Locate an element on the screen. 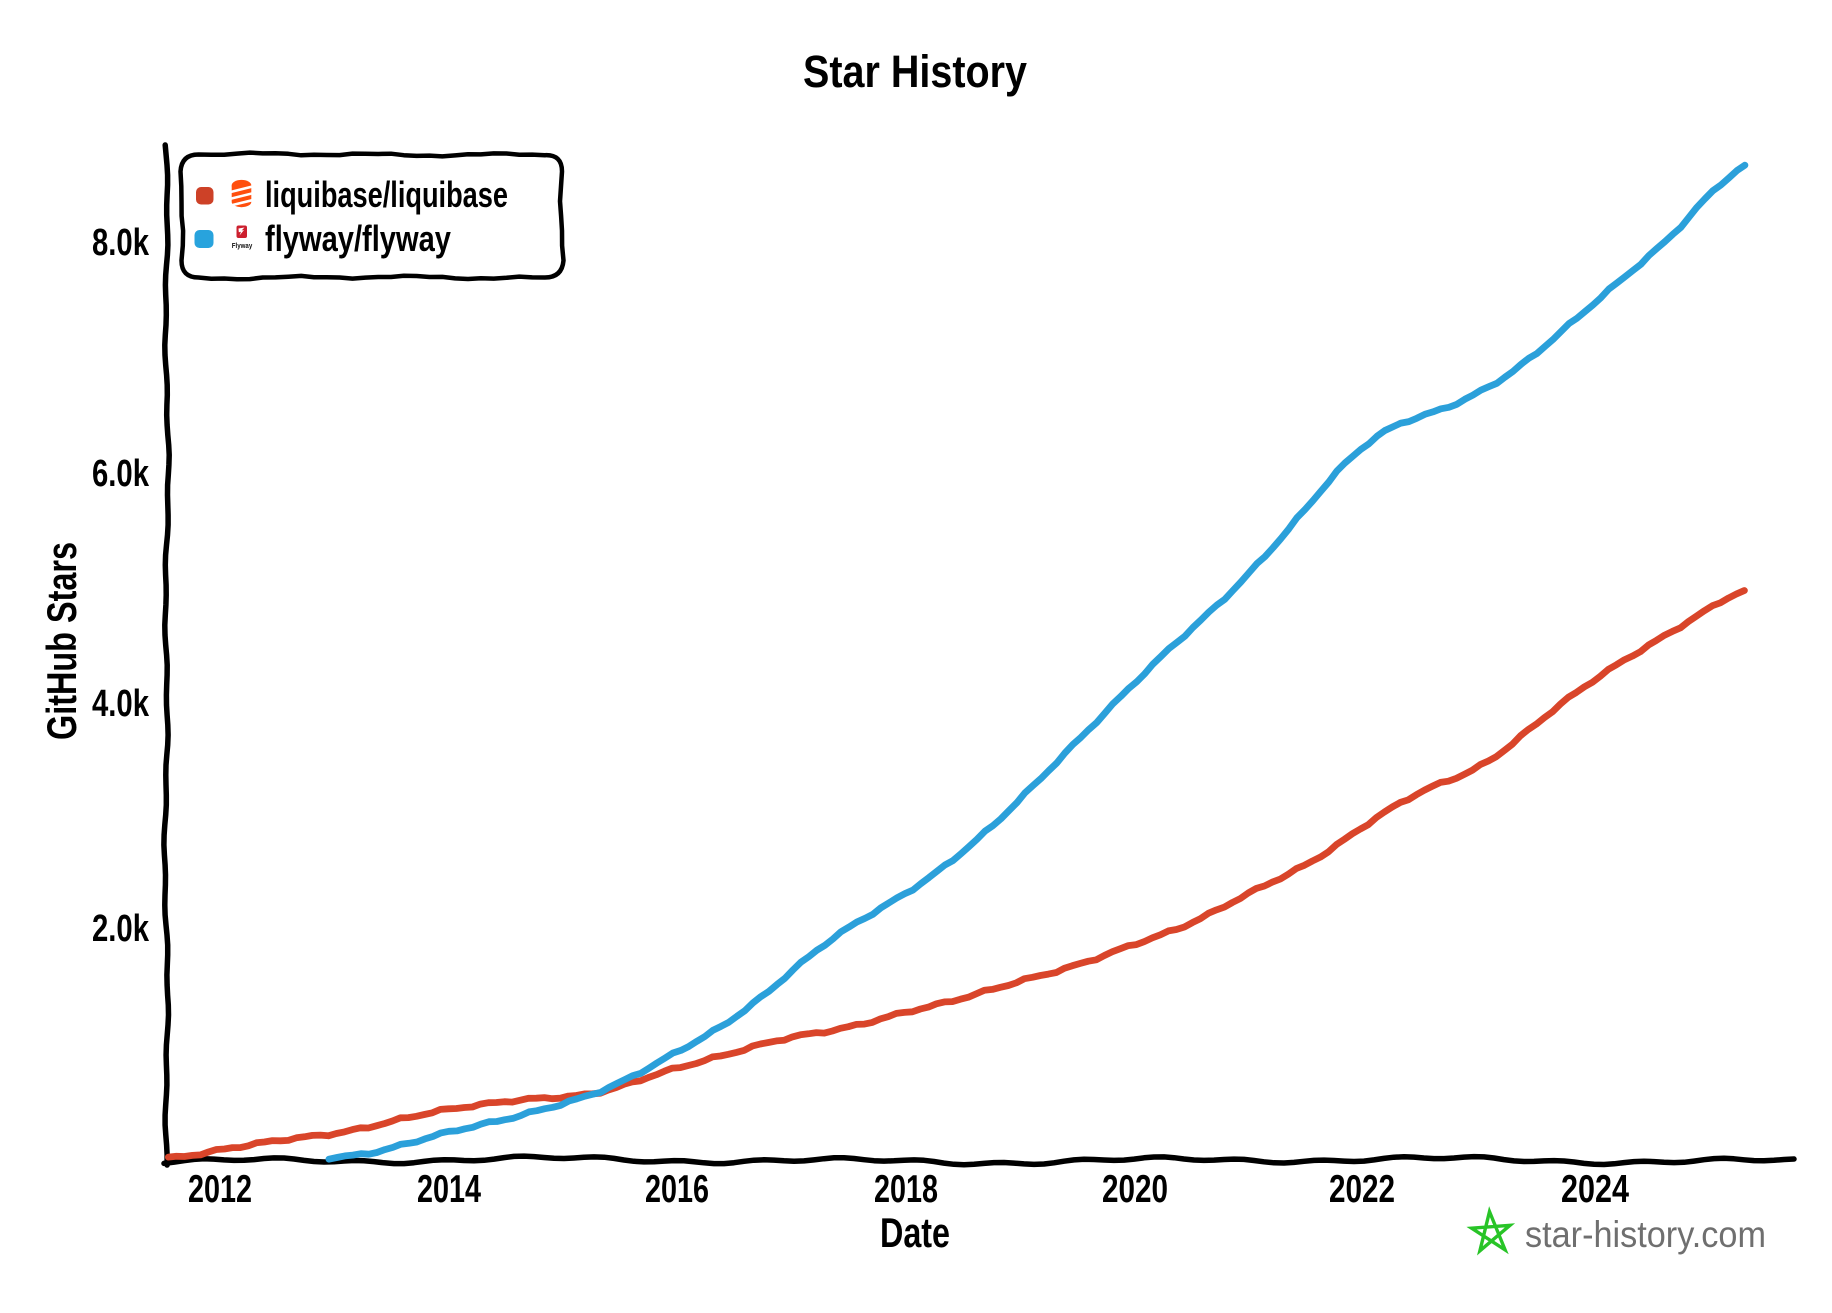 This screenshot has height=1313, width=1832. svg-text: Date is located at coordinates (915, 1232).